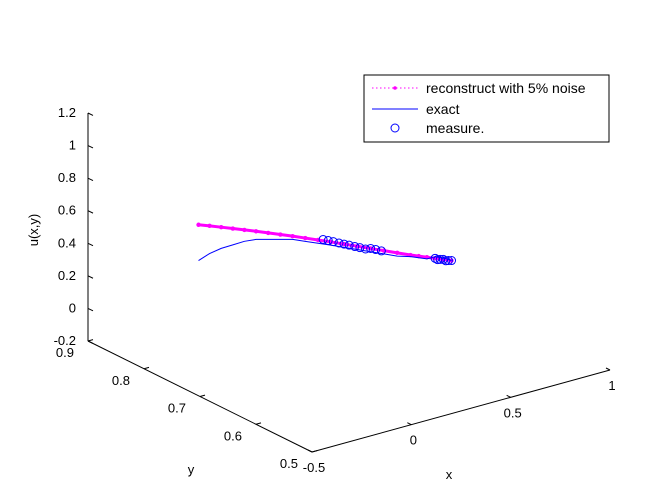 This screenshot has height=504, width=672. Describe the element at coordinates (395, 88) in the screenshot. I see `legend-marker-reconstruct` at that location.